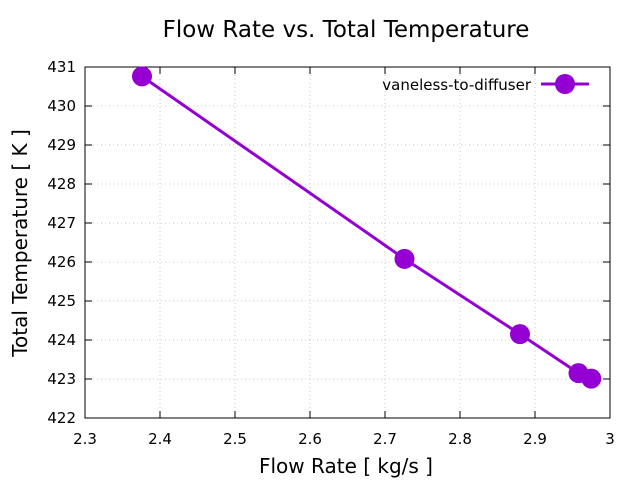 Image resolution: width=640 pixels, height=485 pixels. What do you see at coordinates (61, 418) in the screenshot?
I see `y-tick-label: 422` at bounding box center [61, 418].